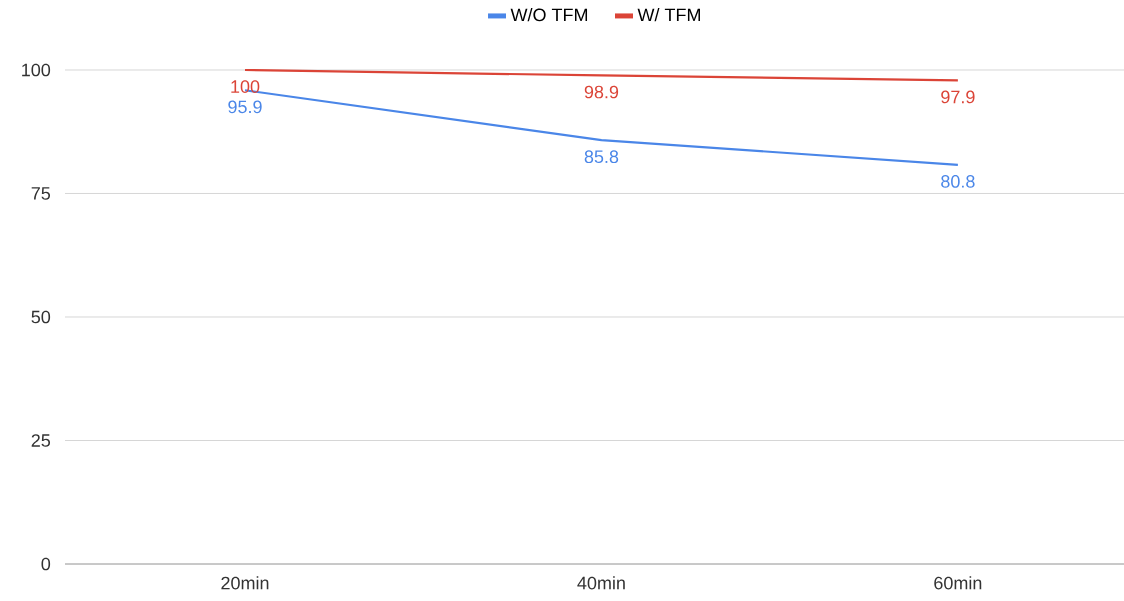  I want to click on y-tick-label: 75, so click(41, 193).